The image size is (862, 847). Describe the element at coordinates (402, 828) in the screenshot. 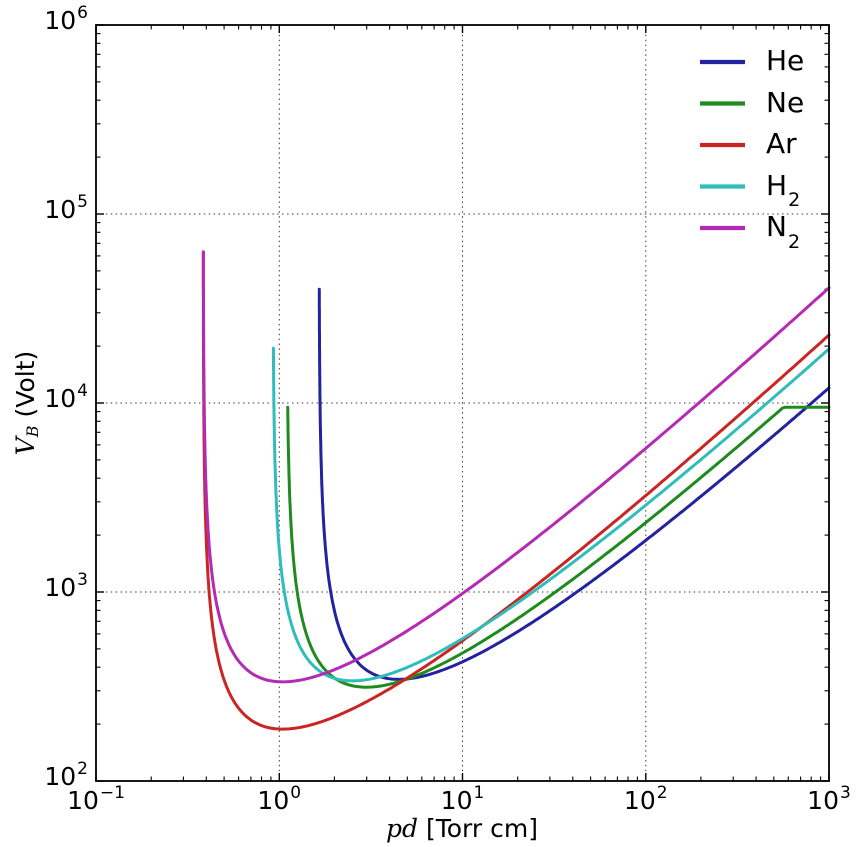

I see `x-axis-label-math: pd` at that location.